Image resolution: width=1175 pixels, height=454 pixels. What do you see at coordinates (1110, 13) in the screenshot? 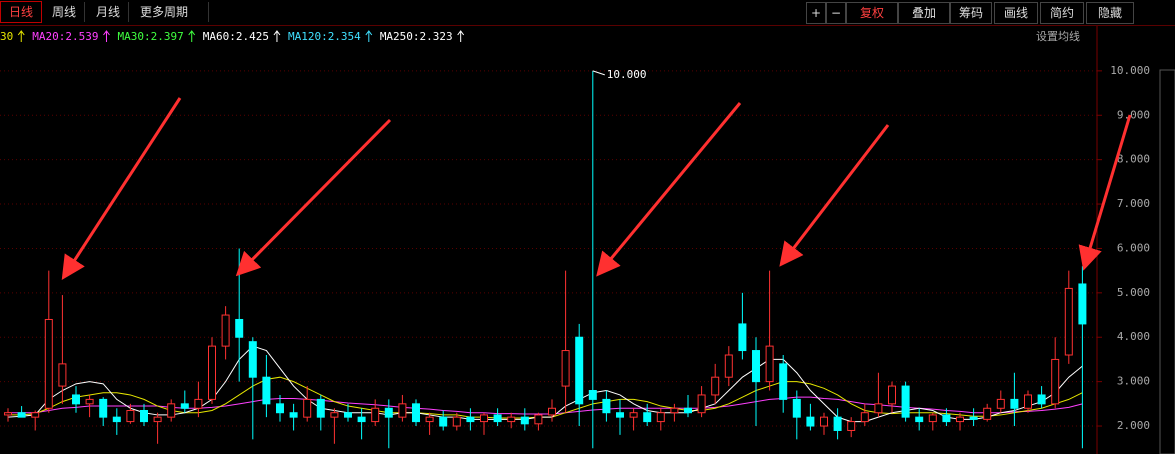
I see `toolbar-button: 隐藏` at bounding box center [1110, 13].